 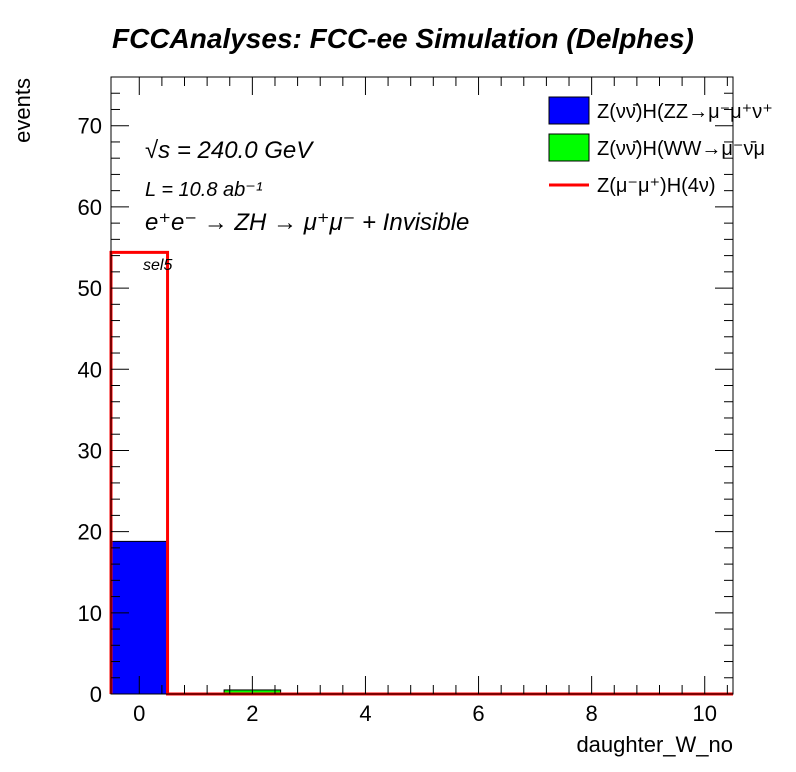 What do you see at coordinates (22, 110) in the screenshot?
I see `y-axis-title: events` at bounding box center [22, 110].